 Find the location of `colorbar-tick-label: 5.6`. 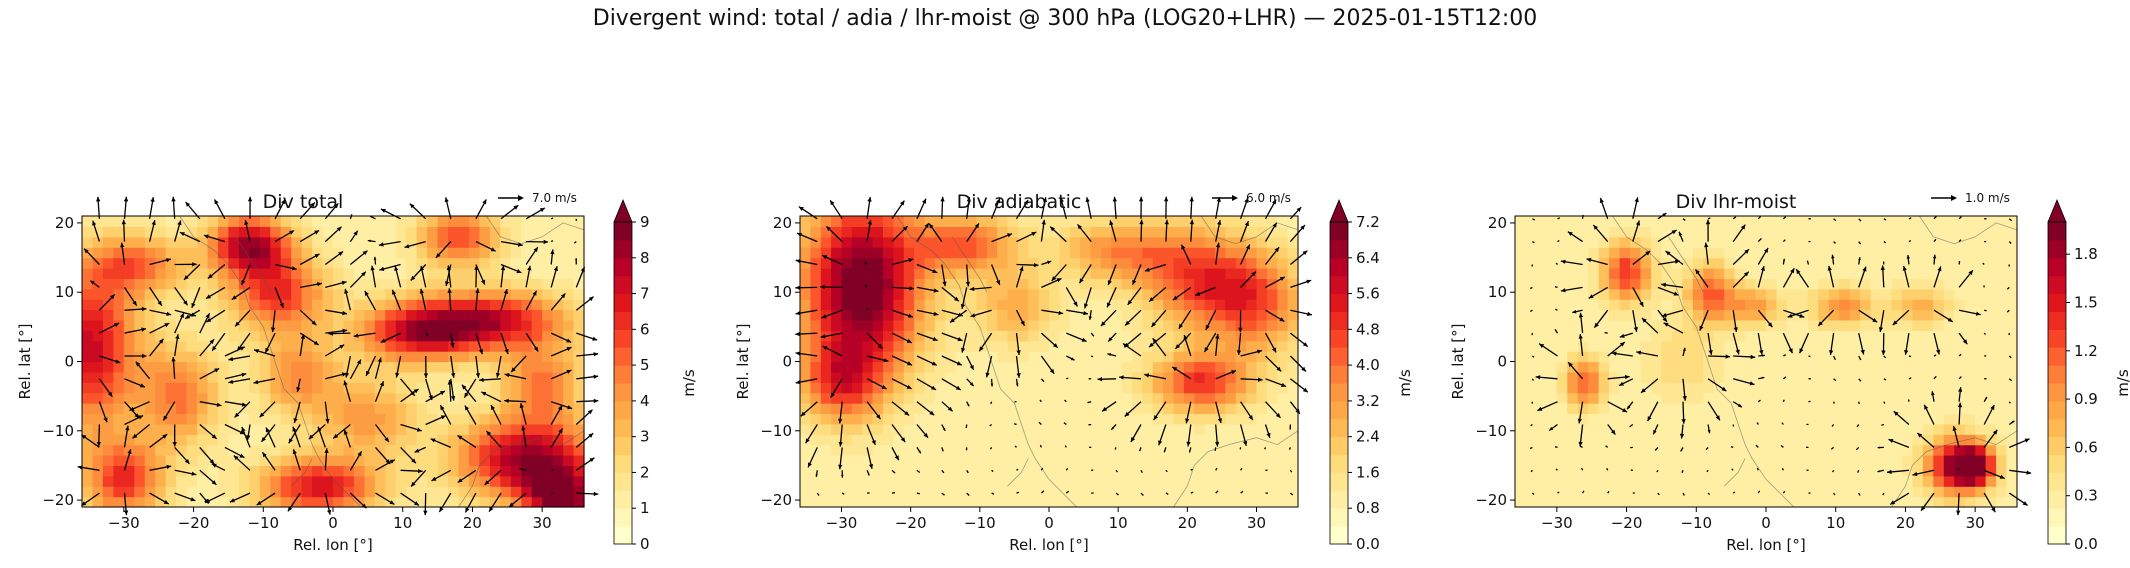

colorbar-tick-label: 5.6 is located at coordinates (1368, 294).